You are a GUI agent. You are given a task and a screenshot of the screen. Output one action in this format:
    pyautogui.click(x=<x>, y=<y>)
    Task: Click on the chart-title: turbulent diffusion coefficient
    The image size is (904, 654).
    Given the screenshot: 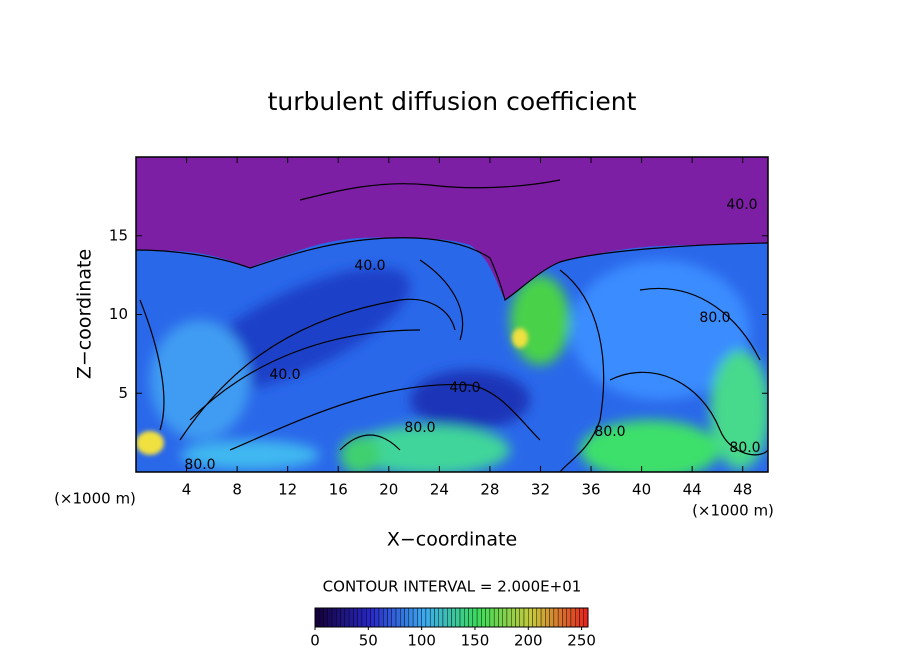 What is the action you would take?
    pyautogui.click(x=452, y=101)
    